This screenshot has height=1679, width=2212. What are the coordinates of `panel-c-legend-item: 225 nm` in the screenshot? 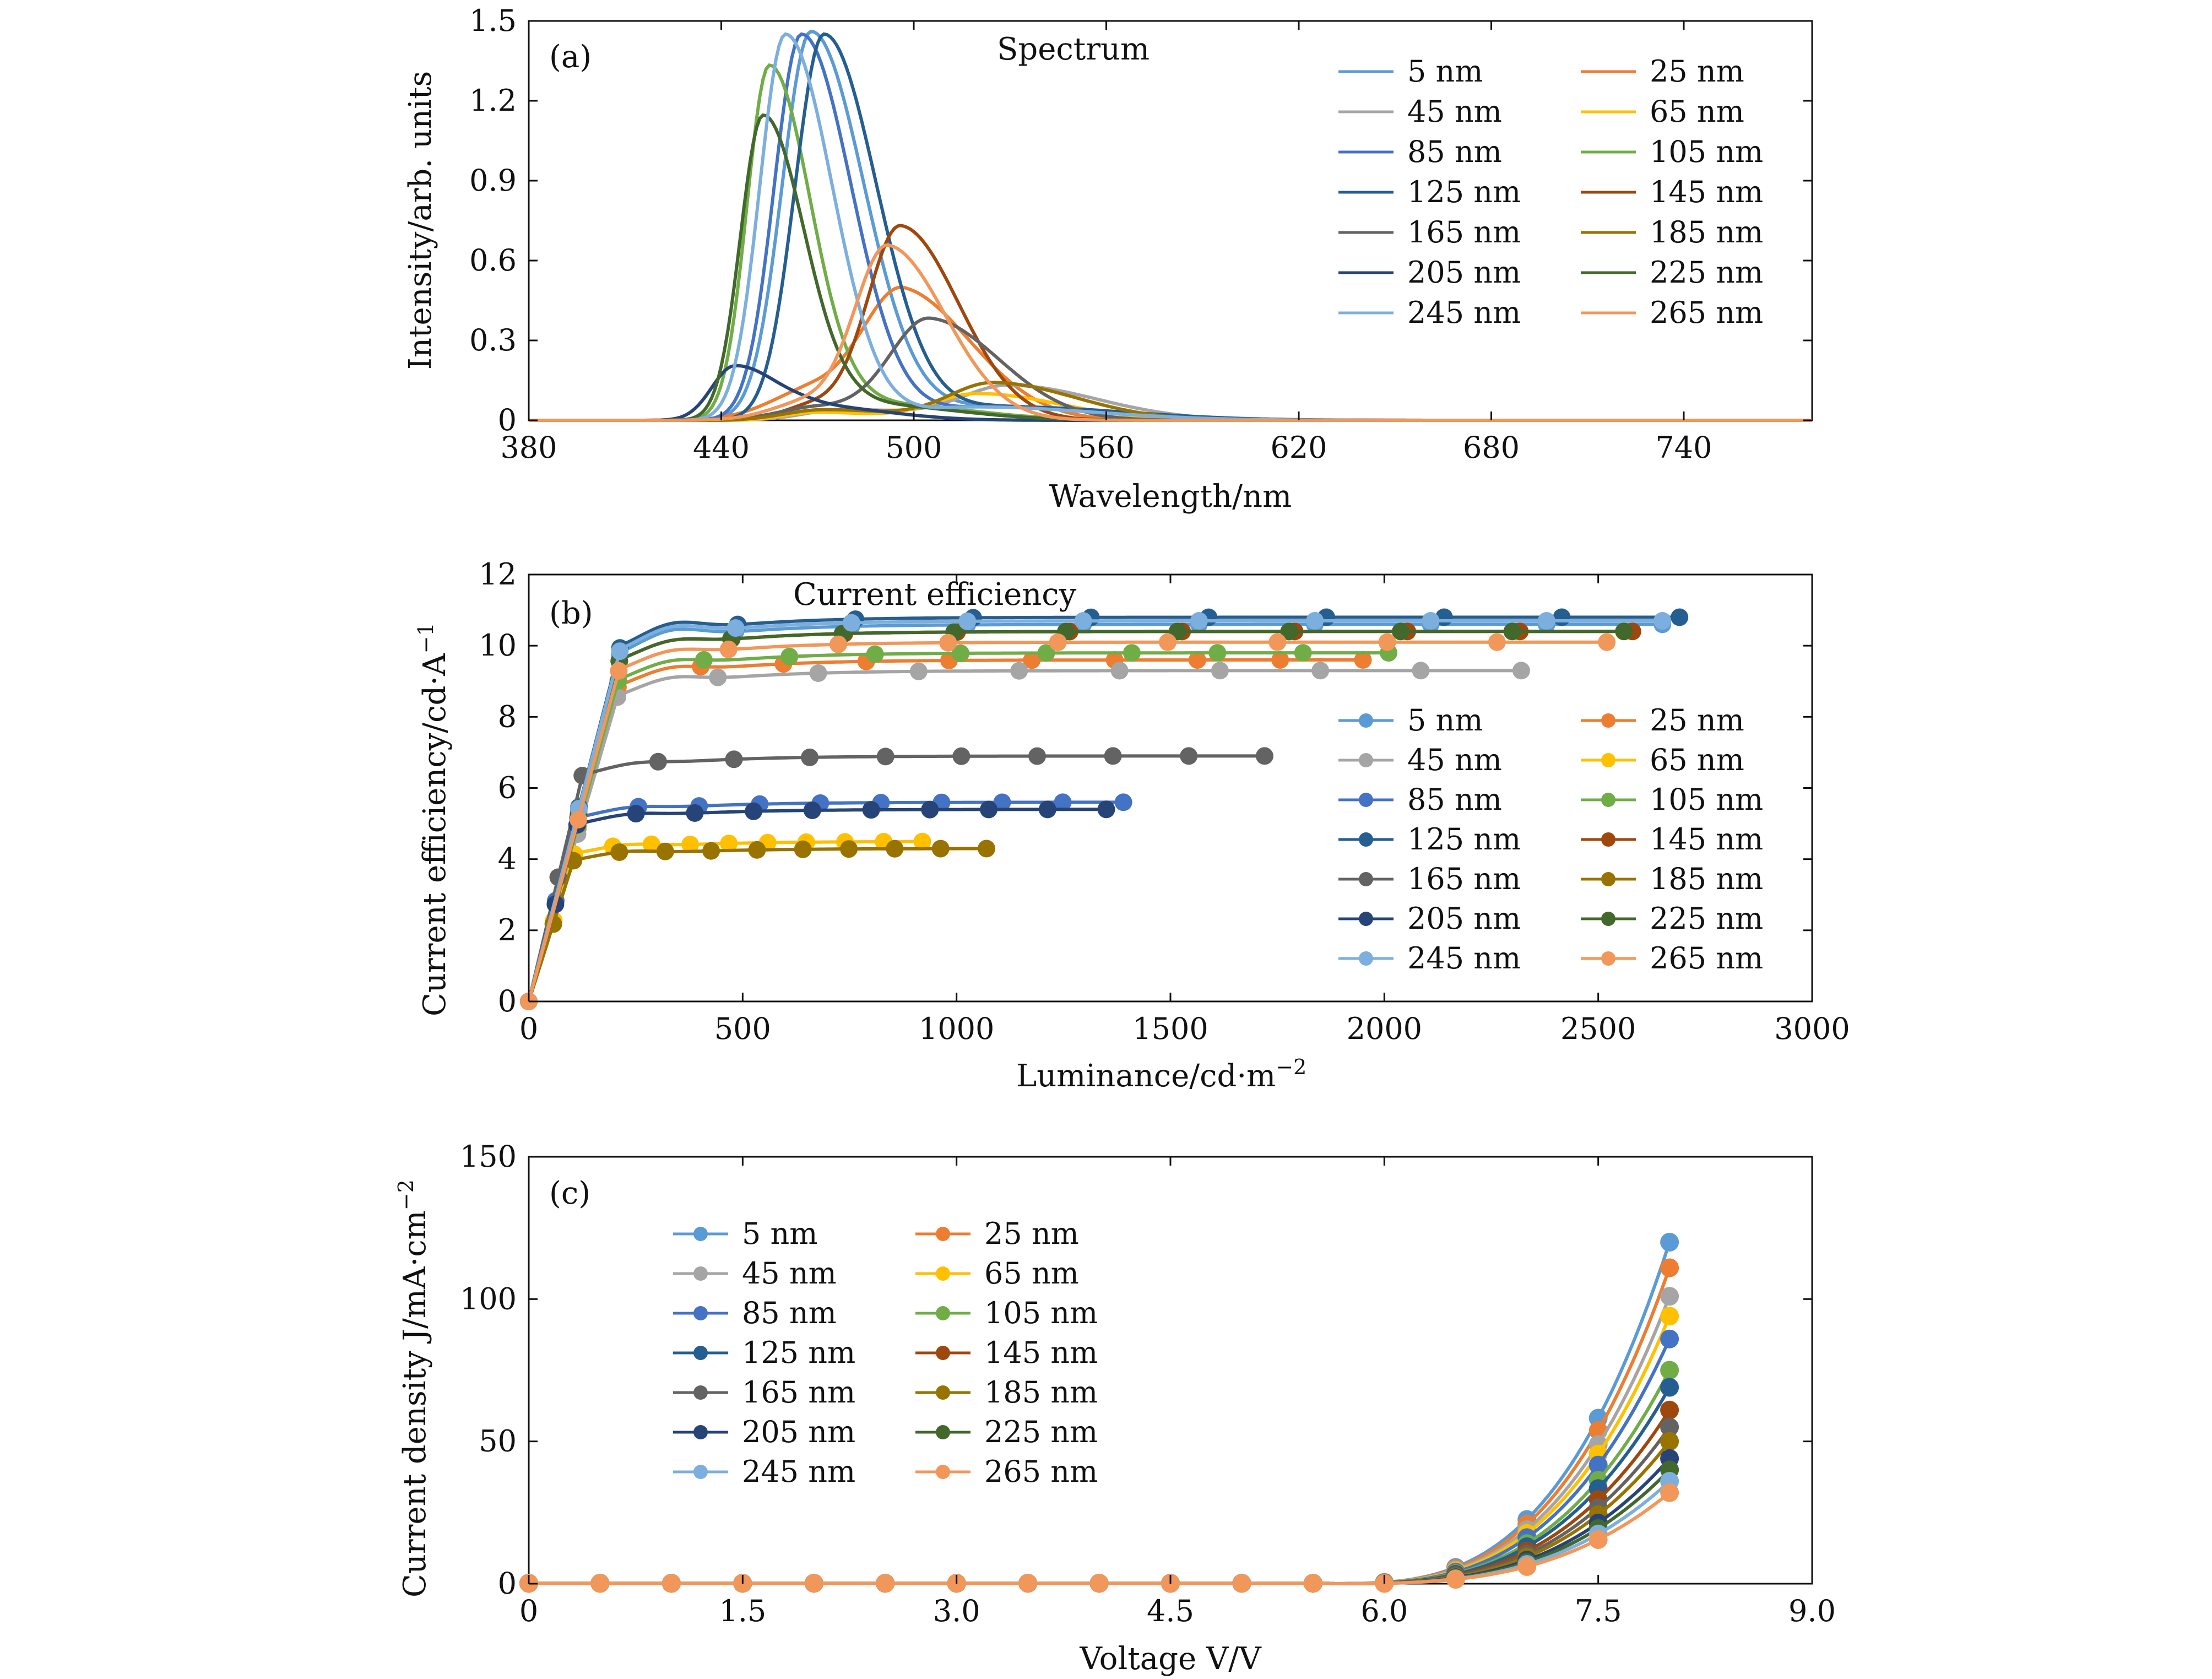 It's located at (1006, 1432).